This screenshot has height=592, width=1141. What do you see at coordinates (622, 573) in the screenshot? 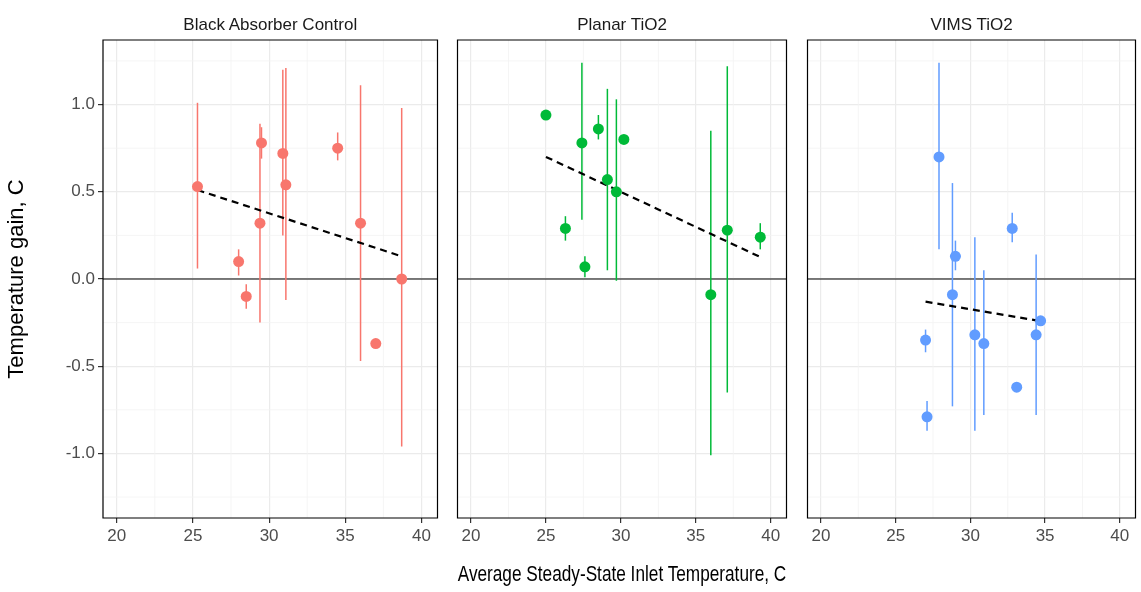
I see `x-axis-title: Average Steady-State Inlet Temperature, C` at bounding box center [622, 573].